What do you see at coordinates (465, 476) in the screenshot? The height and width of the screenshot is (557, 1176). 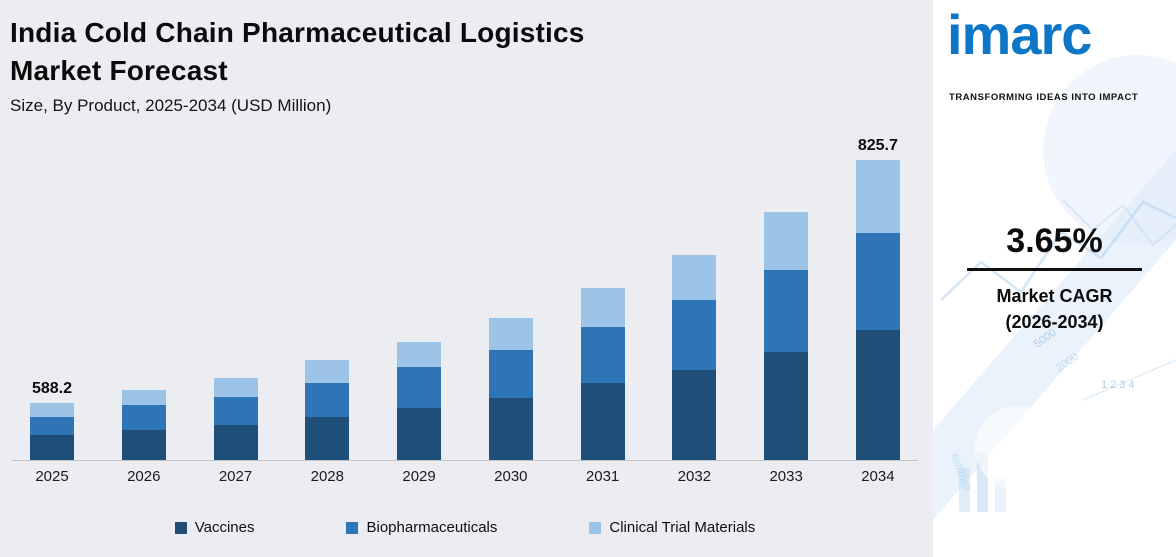 I see `x-axis-labels: 2025 2026 2027 2028 2029 2030 2031 2032 2033 2034` at bounding box center [465, 476].